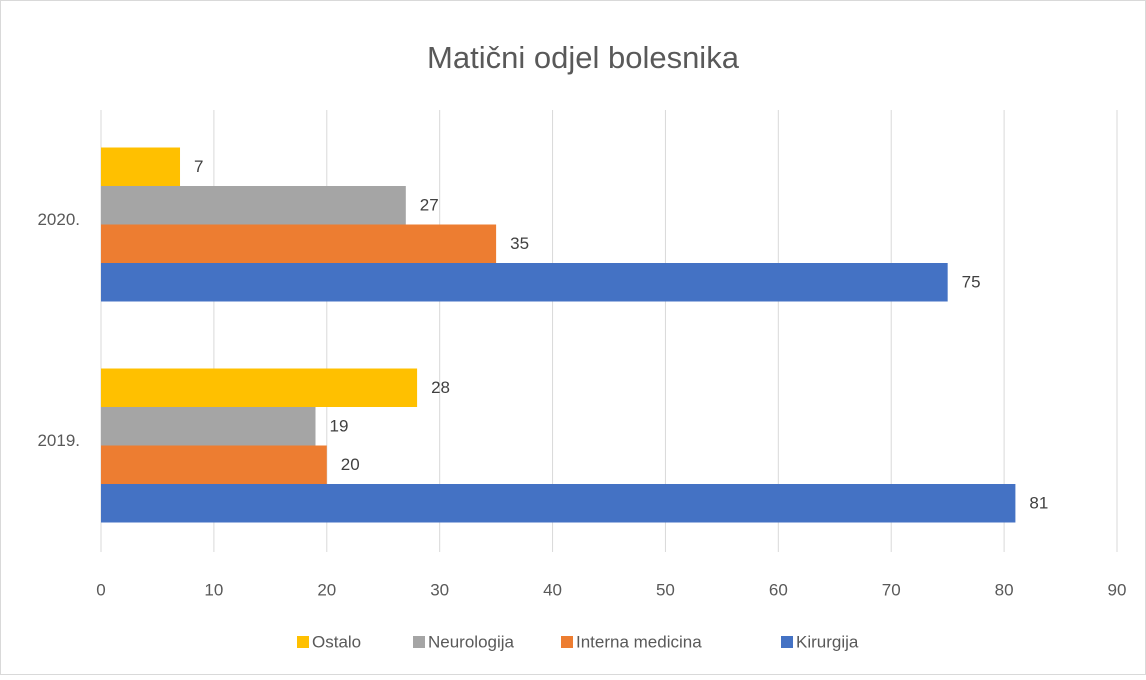  I want to click on x-tick-label: 40, so click(552, 589).